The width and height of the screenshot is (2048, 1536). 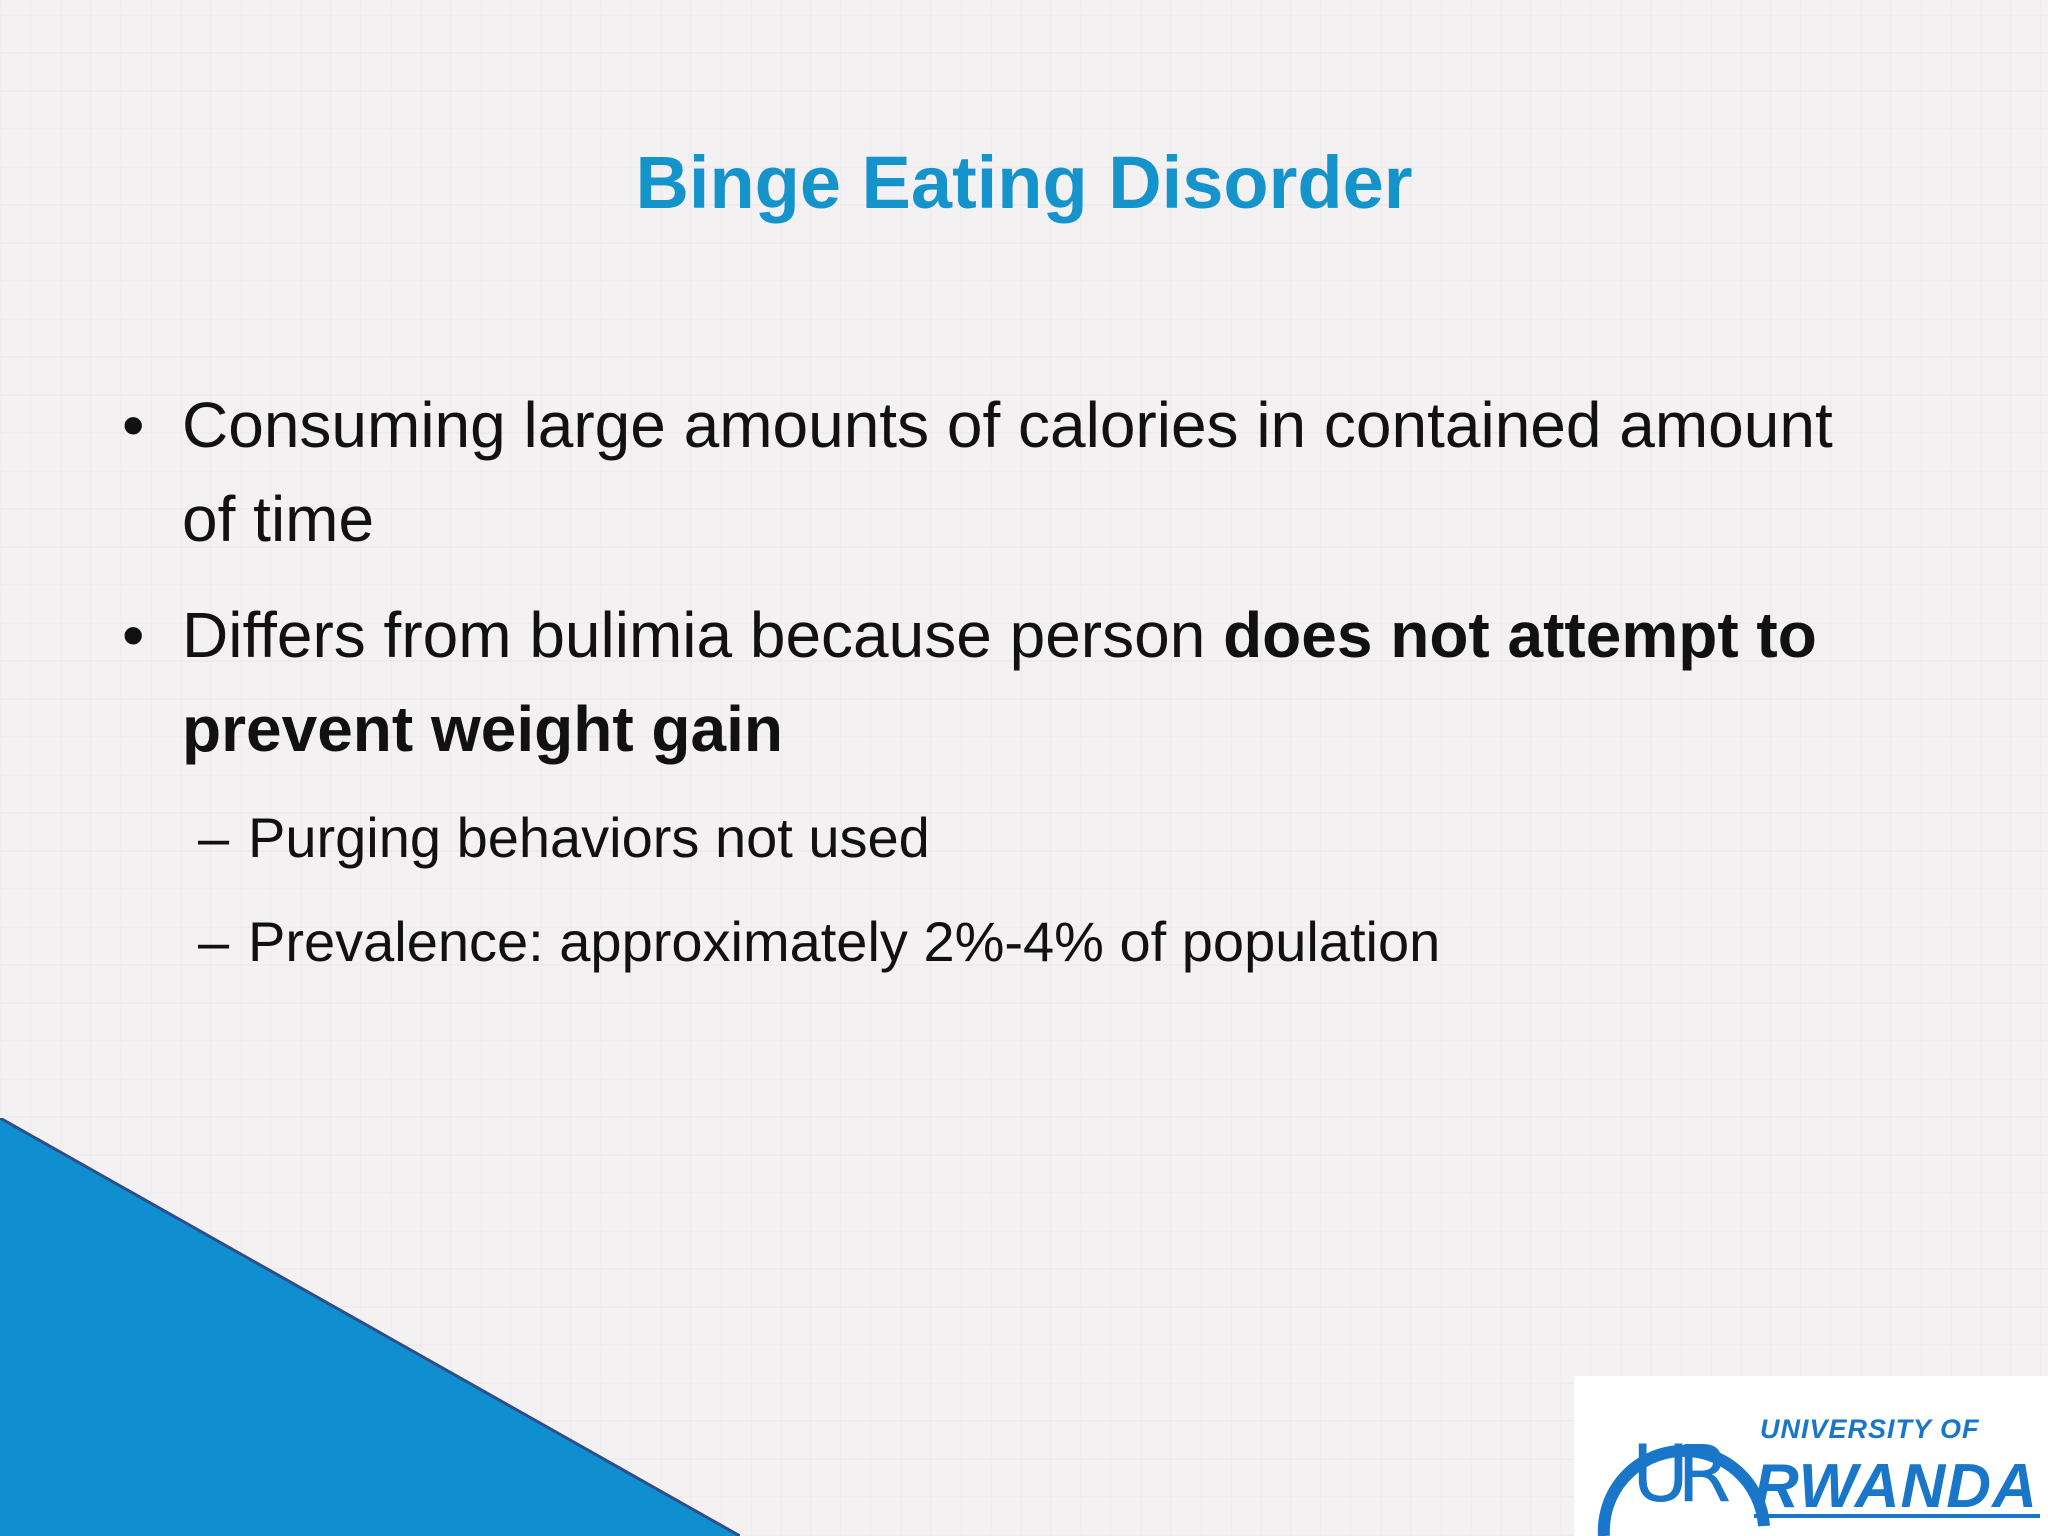 I want to click on university-logo: UR UNIVERSITY OF RWANDA, so click(x=1811, y=1456).